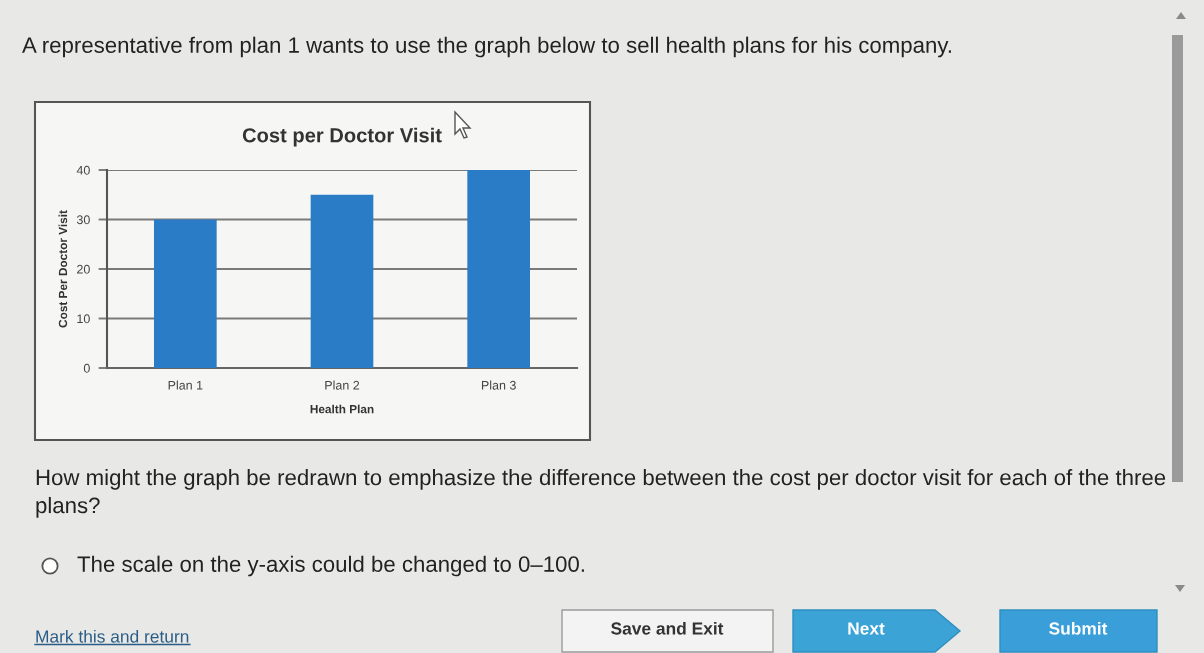 This screenshot has height=653, width=1204. What do you see at coordinates (342, 409) in the screenshot?
I see `x-axis-title: Health Plan` at bounding box center [342, 409].